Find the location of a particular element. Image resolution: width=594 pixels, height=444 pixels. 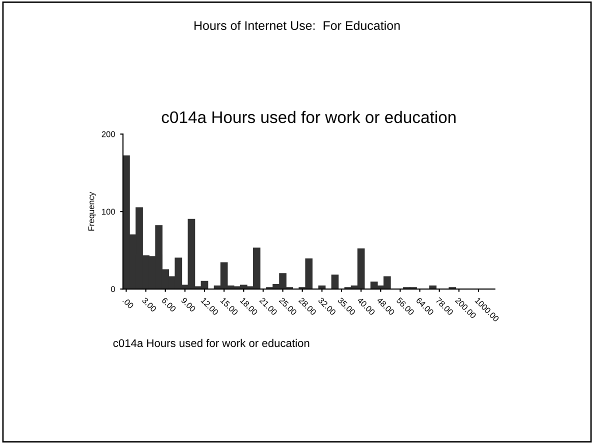

y-tick-label: 100 is located at coordinates (108, 211).